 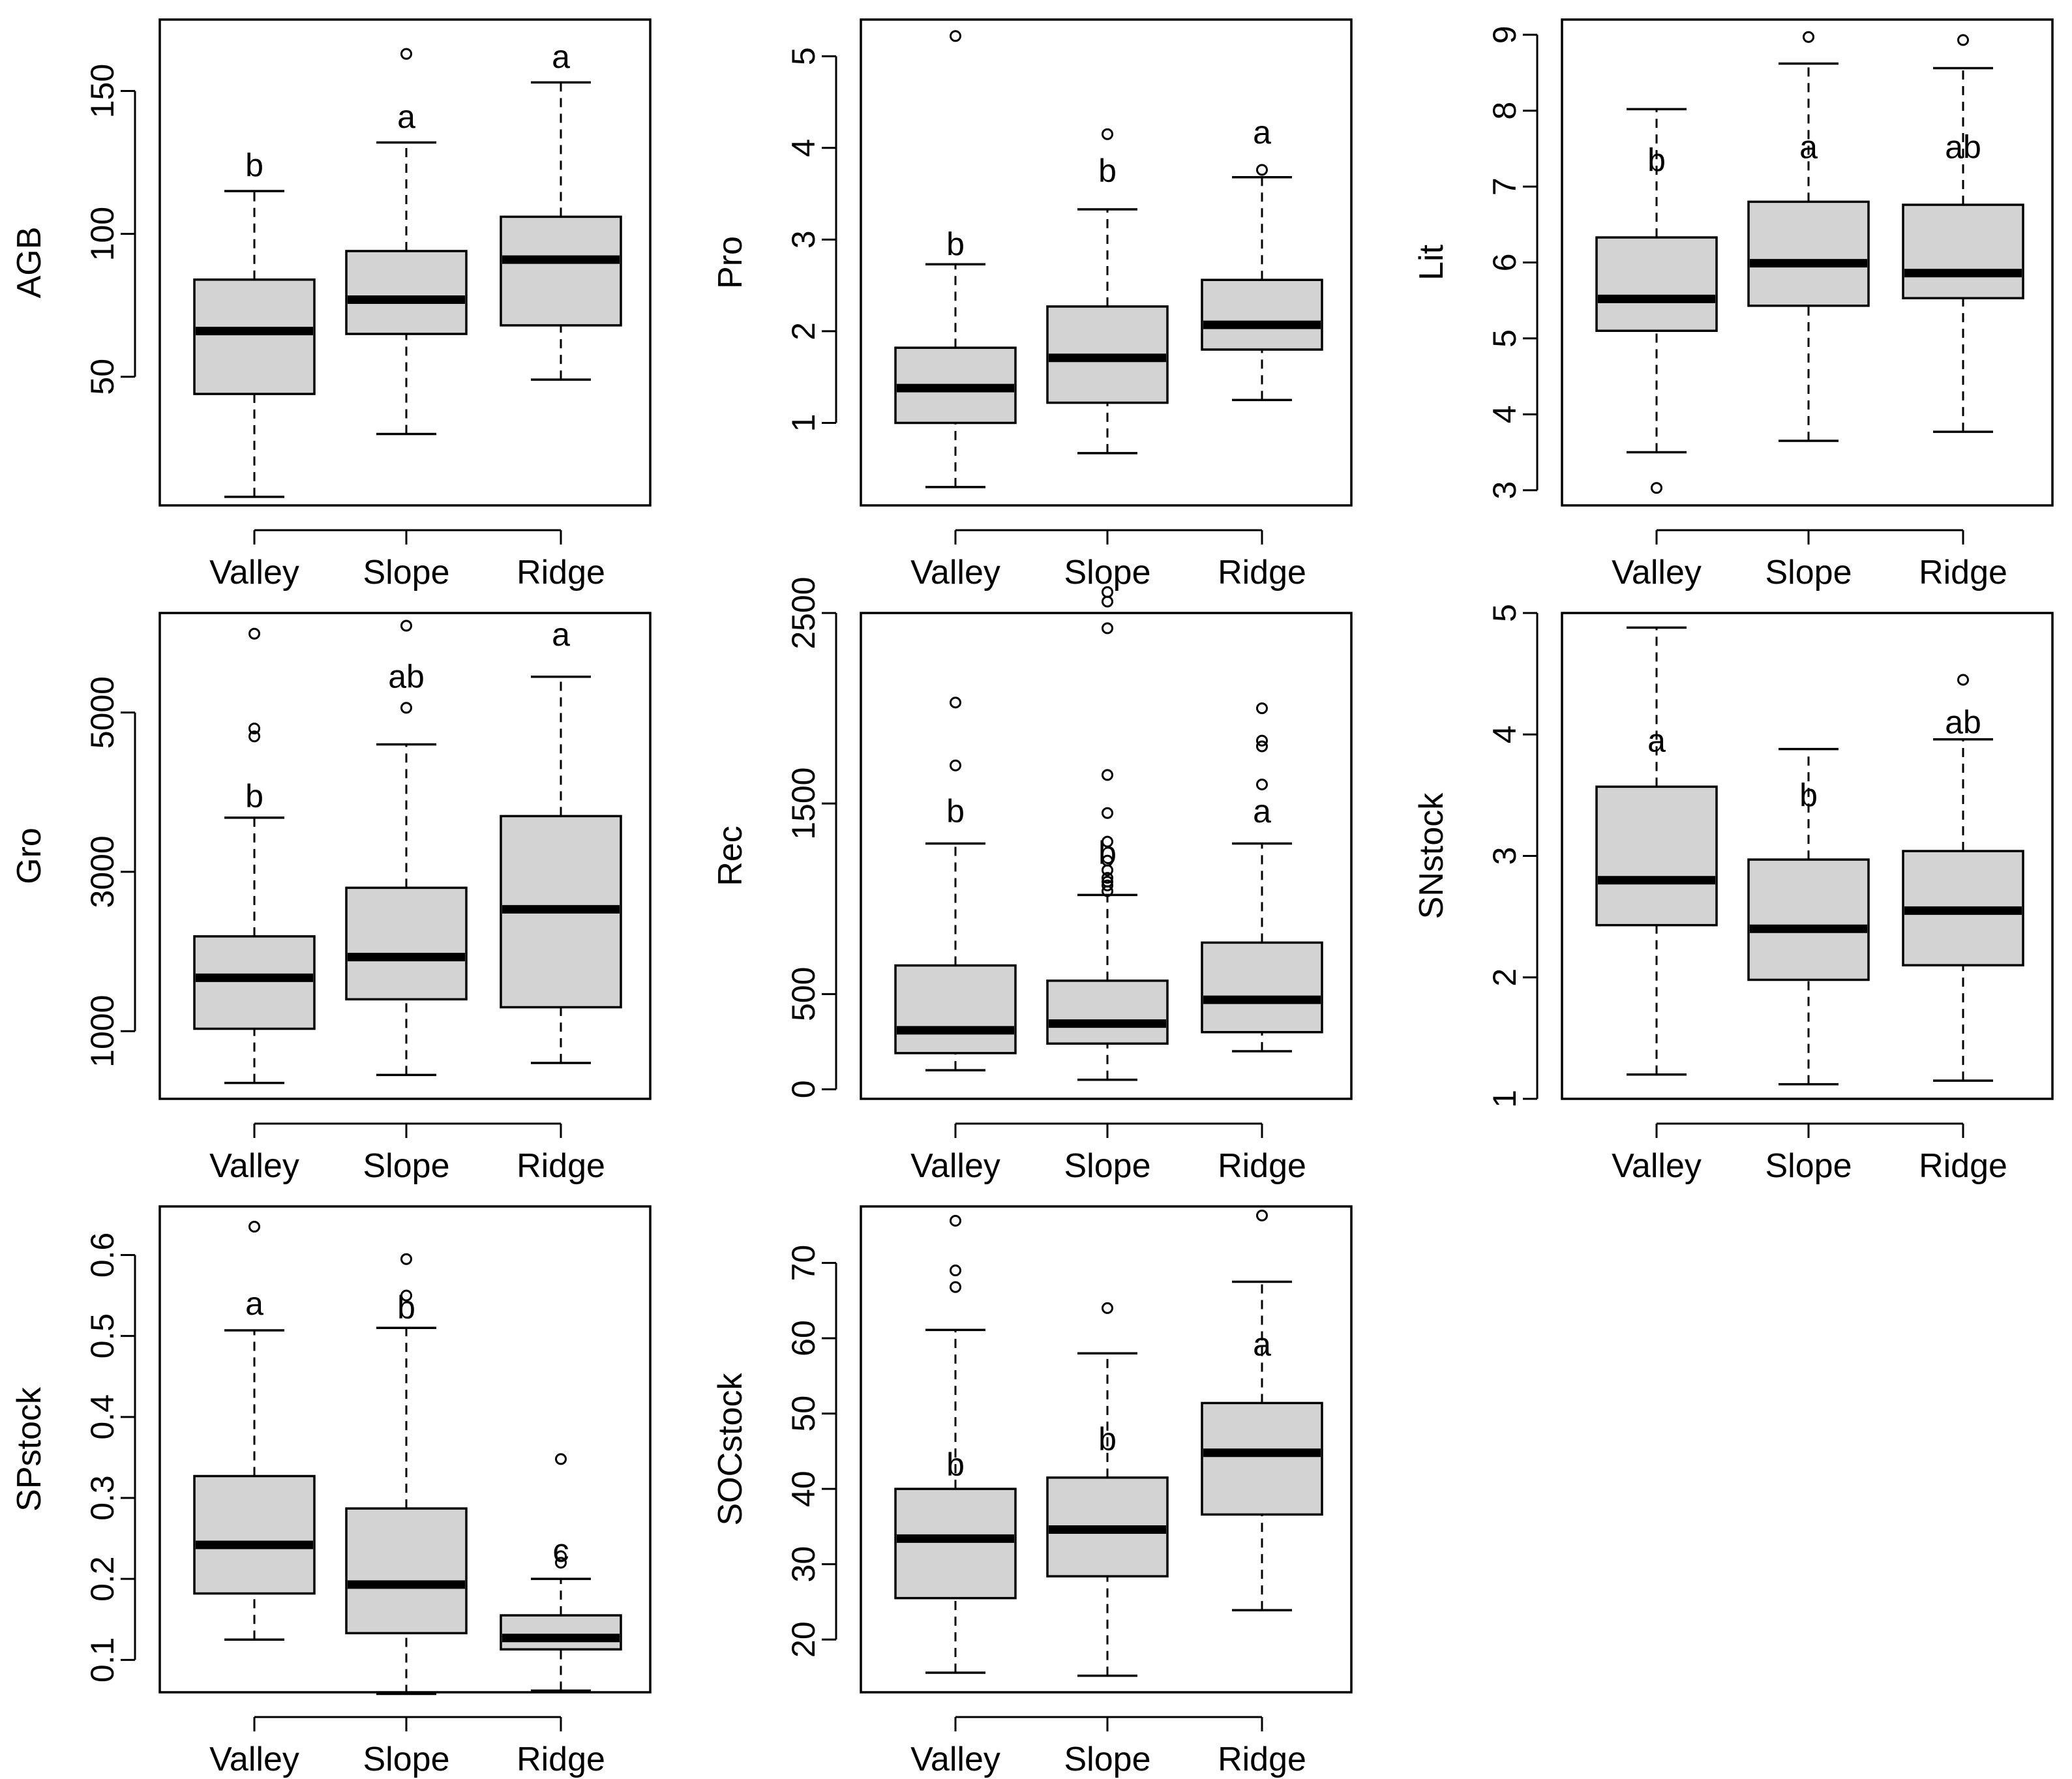 What do you see at coordinates (331, 304) in the screenshot?
I see `panel-agb: 50 100 150 AGB Valley b Slope a Ridge a` at bounding box center [331, 304].